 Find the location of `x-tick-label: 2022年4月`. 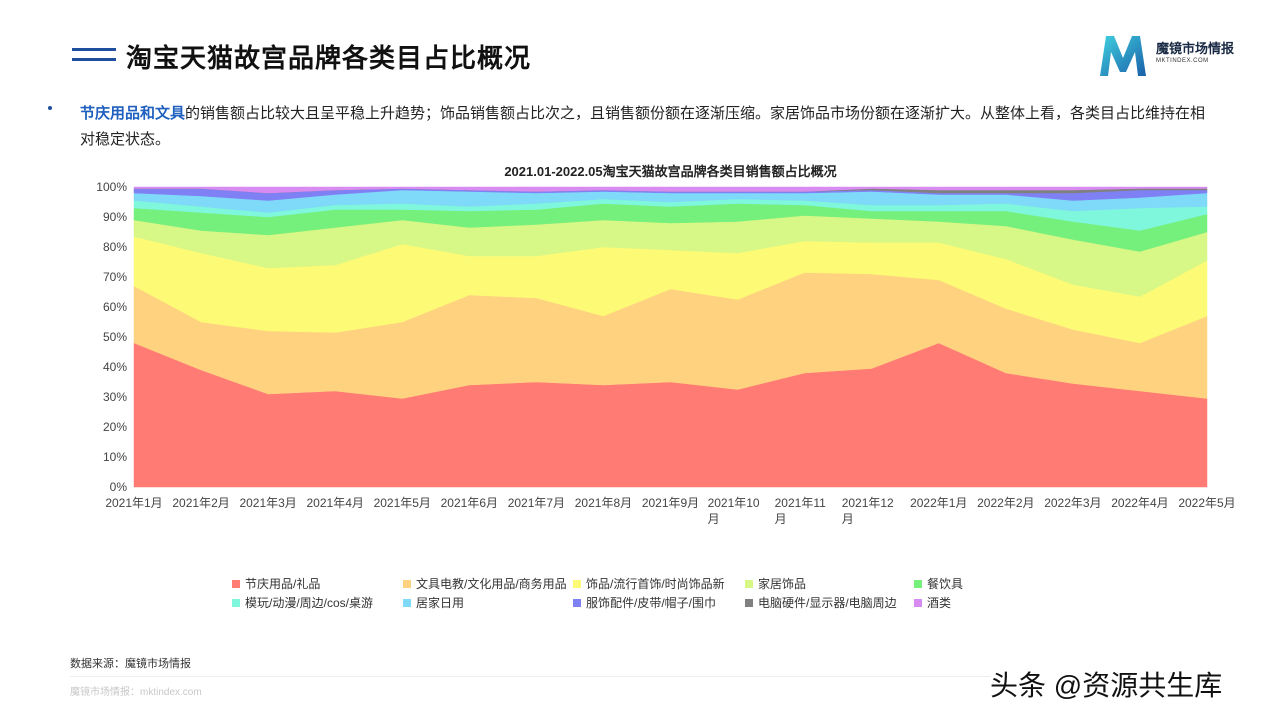

x-tick-label: 2022年4月 is located at coordinates (1139, 503).